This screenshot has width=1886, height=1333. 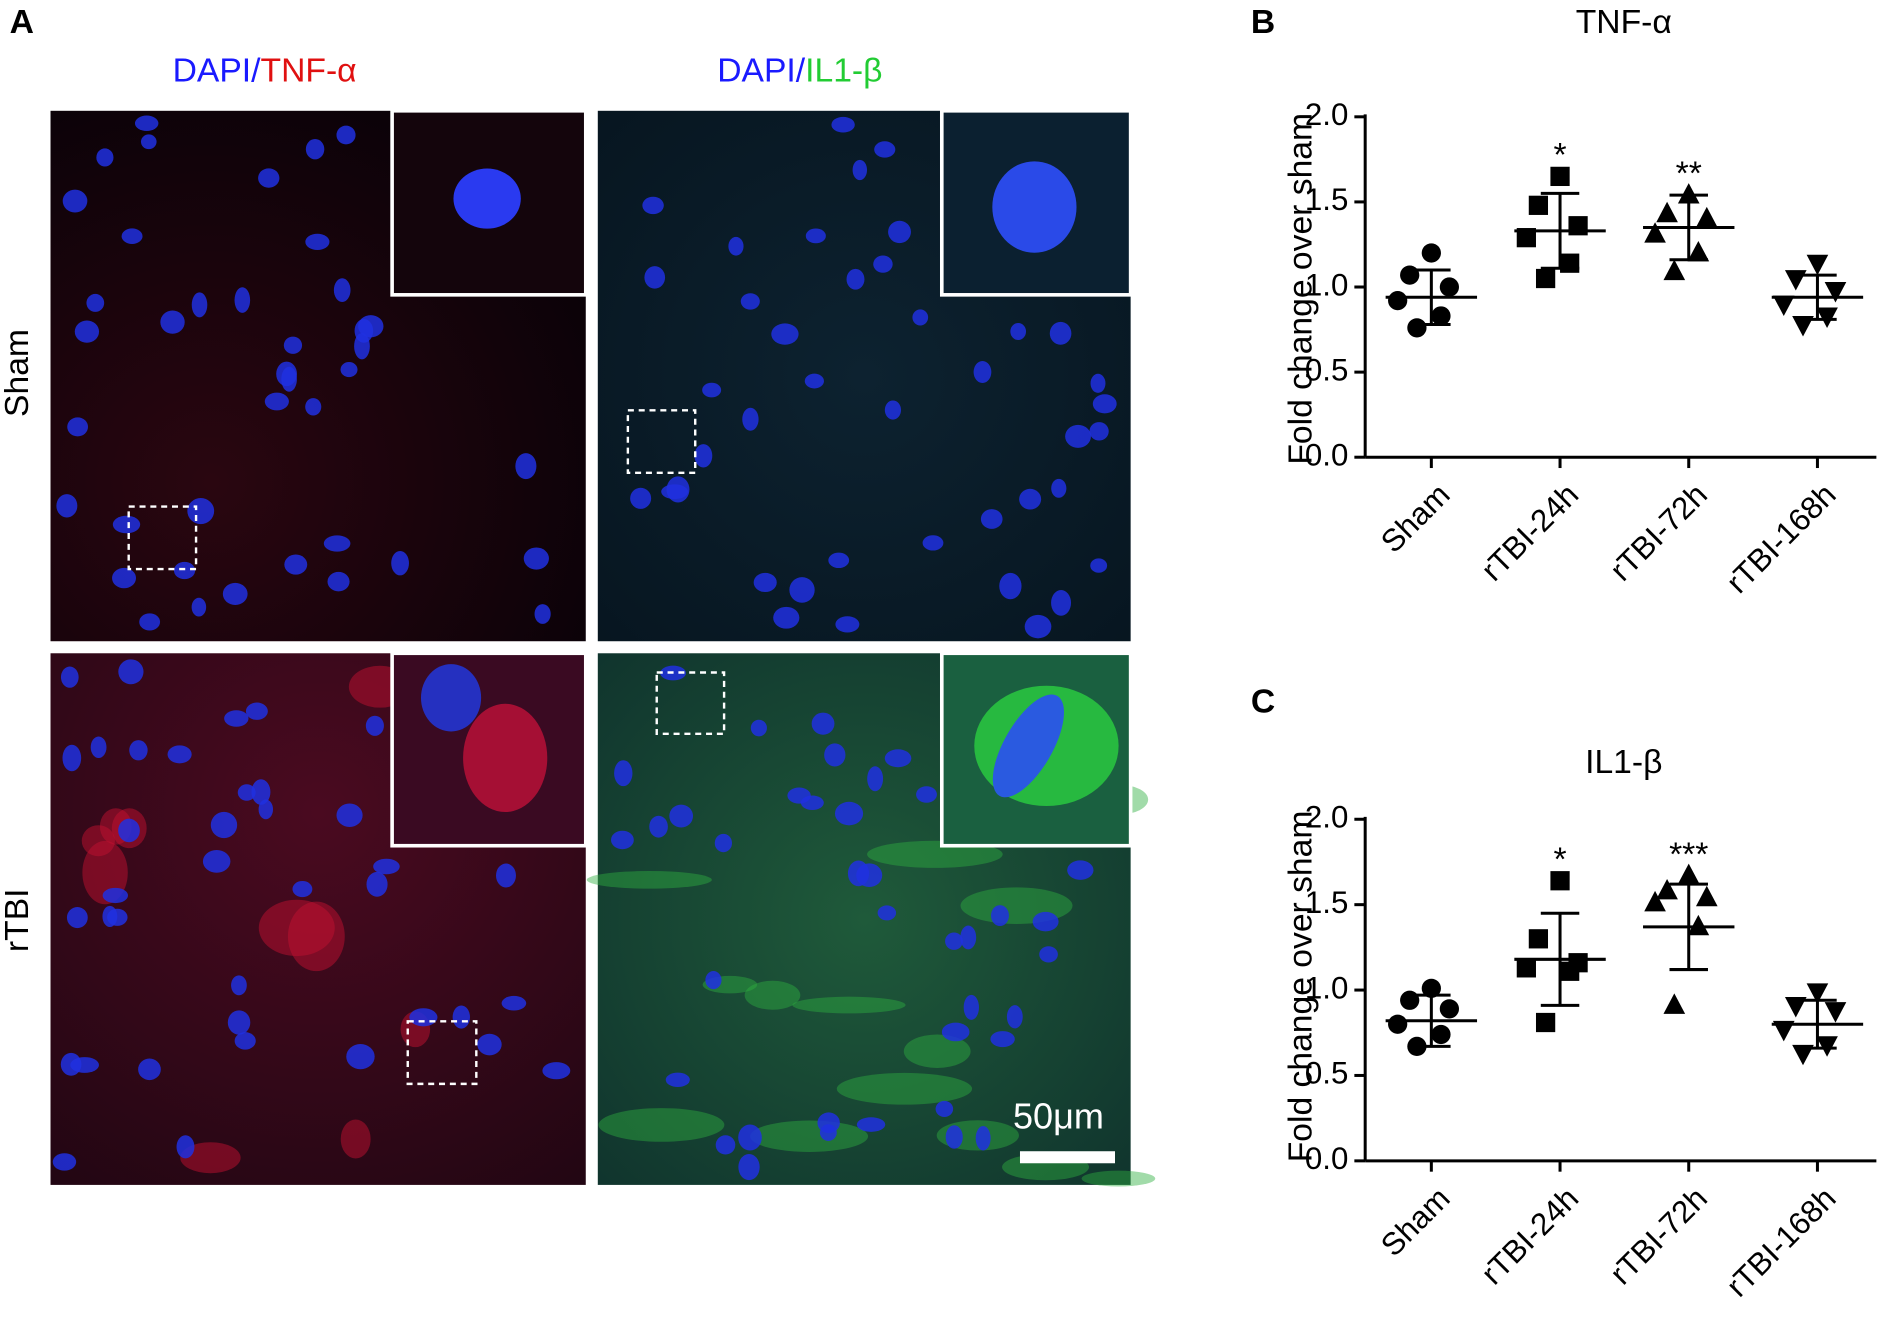 What do you see at coordinates (22, 22) in the screenshot?
I see `panel-label: A` at bounding box center [22, 22].